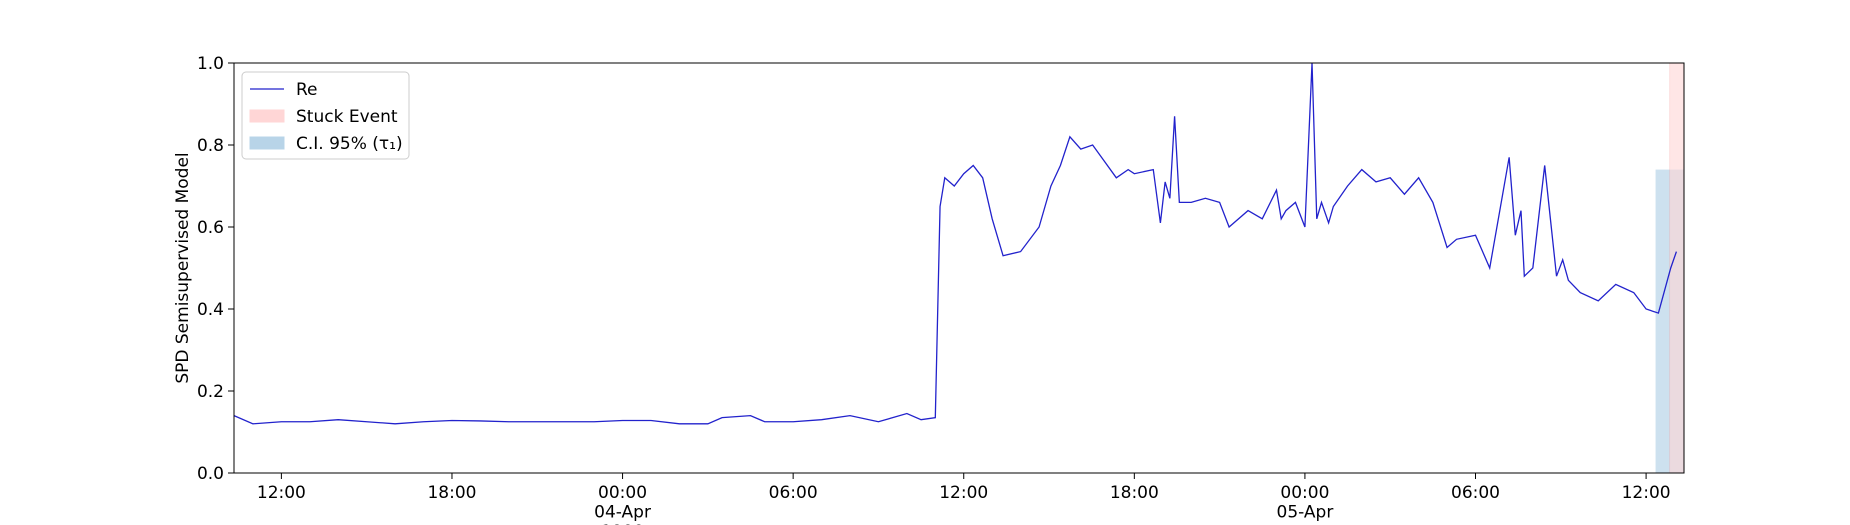 The width and height of the screenshot is (1850, 525). I want to click on y-tick-label: 0.8, so click(210, 146).